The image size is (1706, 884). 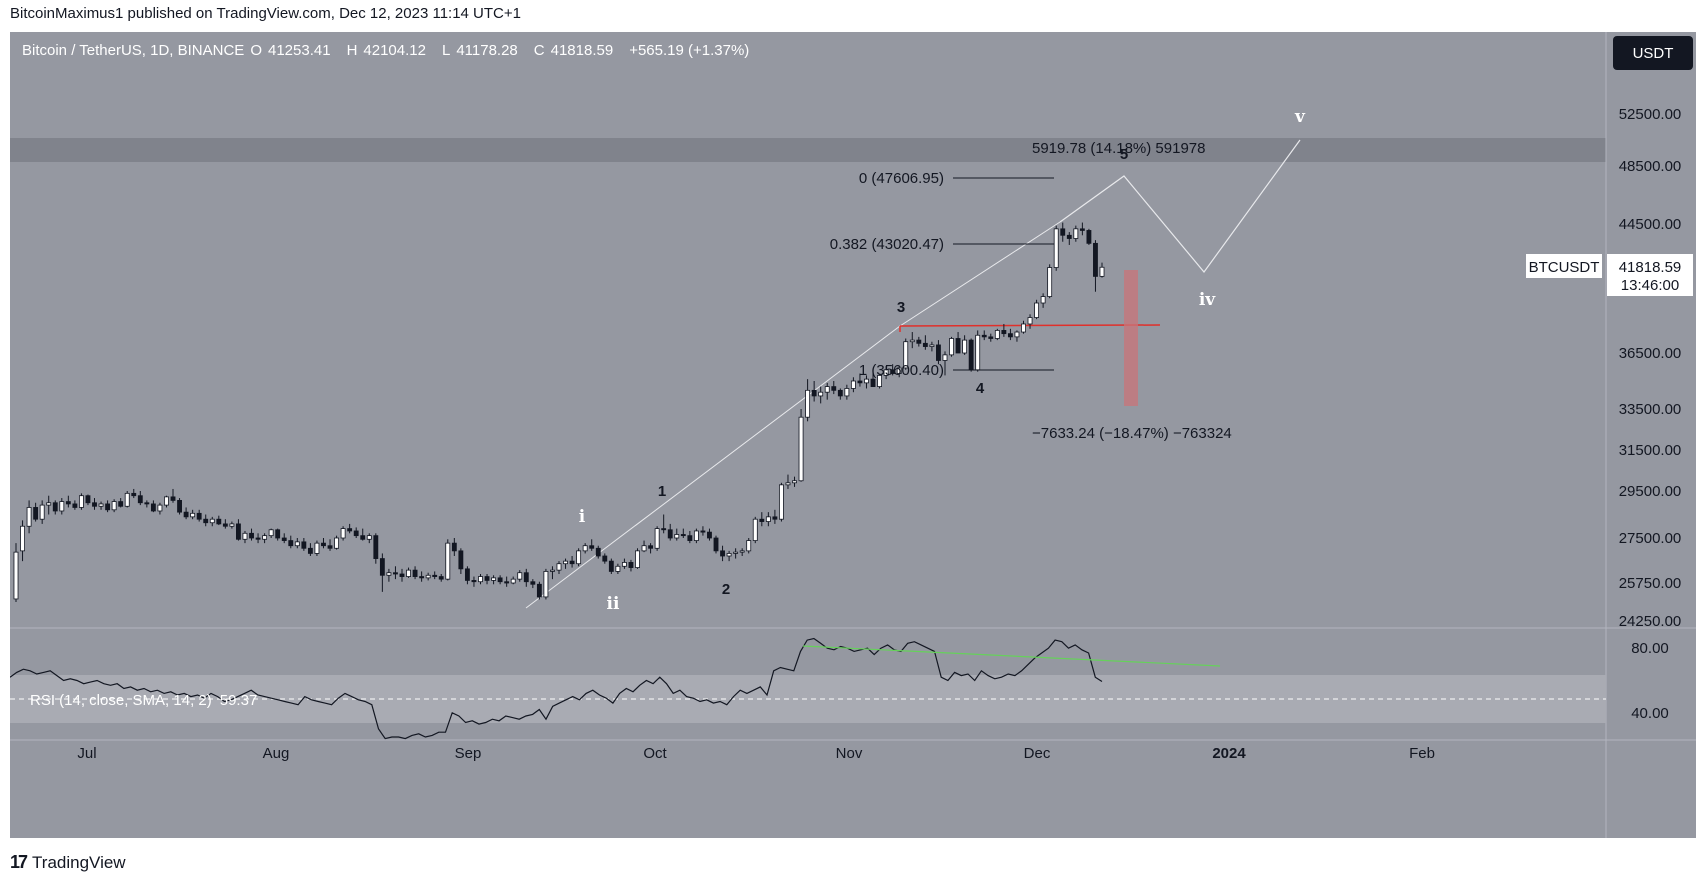 I want to click on currency-button: USDT, so click(x=1653, y=53).